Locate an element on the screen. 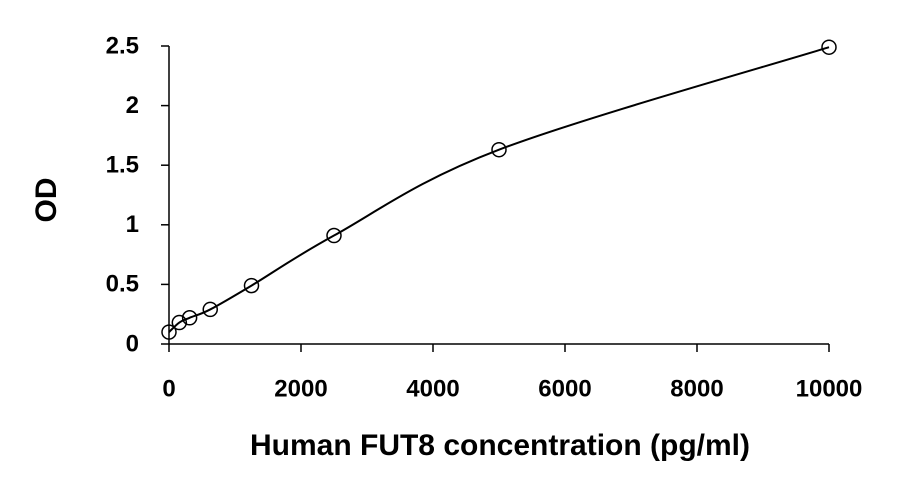  y-axis-title: OD is located at coordinates (46, 200).